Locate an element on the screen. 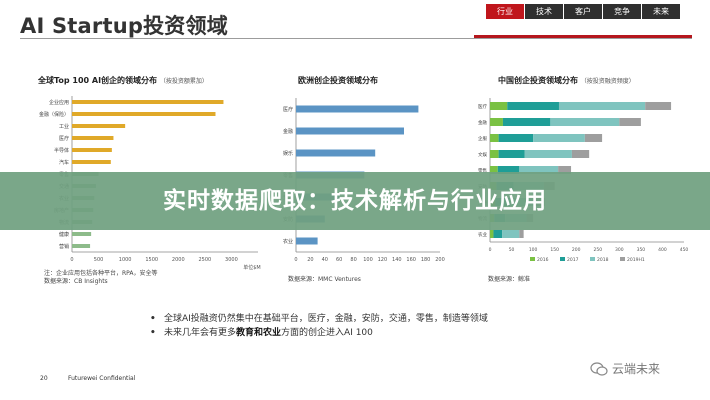  category-label: 工业 is located at coordinates (64, 126).